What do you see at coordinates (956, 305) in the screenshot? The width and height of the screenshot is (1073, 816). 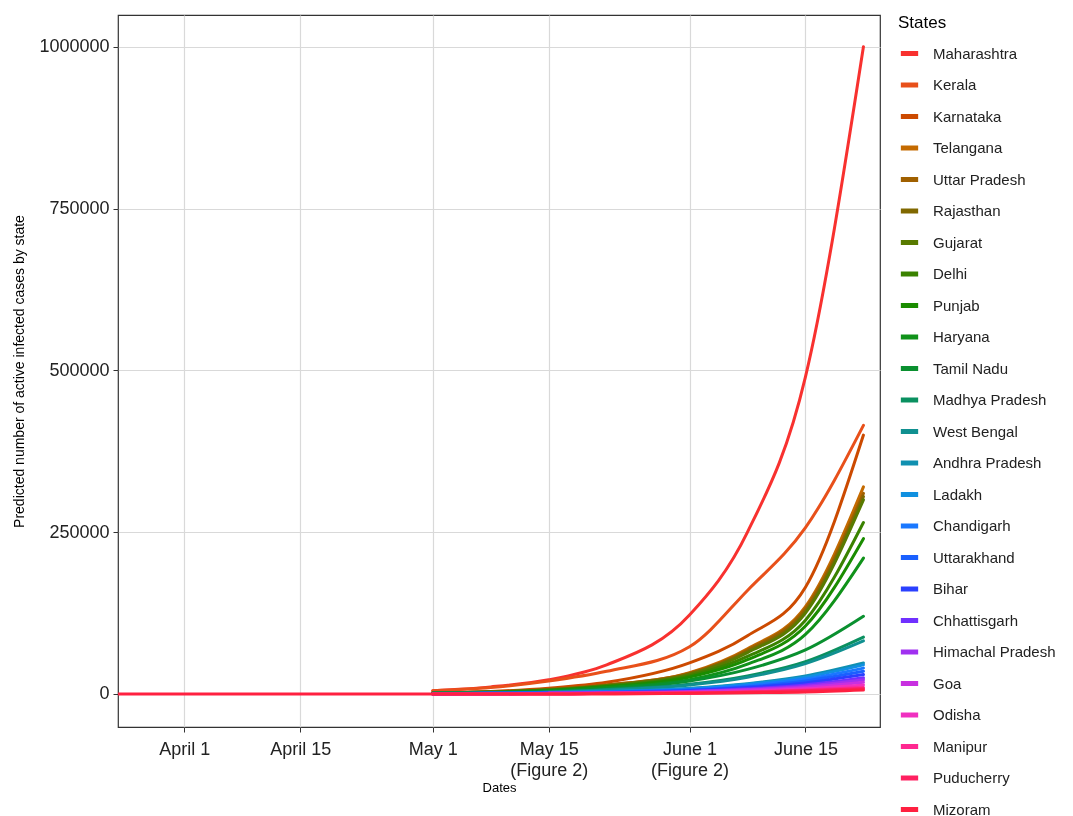 I see `legend-label: Punjab` at bounding box center [956, 305].